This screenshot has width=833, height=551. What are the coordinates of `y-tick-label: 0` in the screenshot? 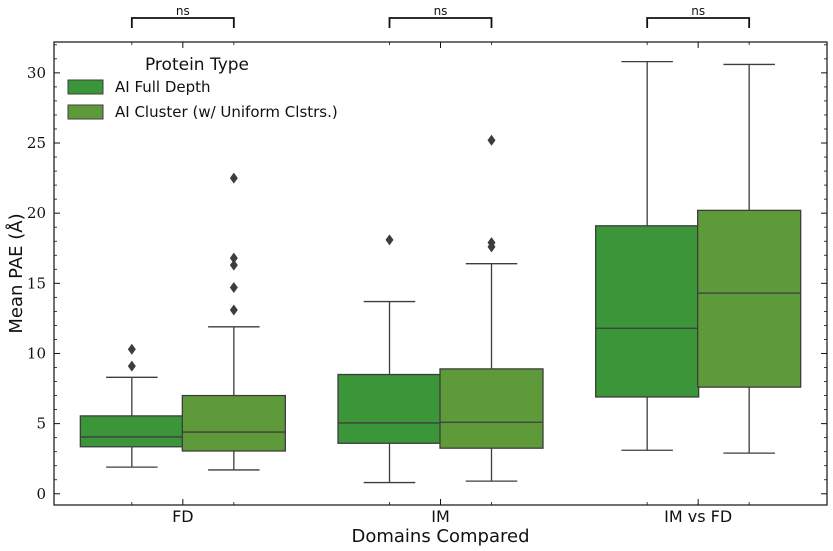 It's located at (41, 494).